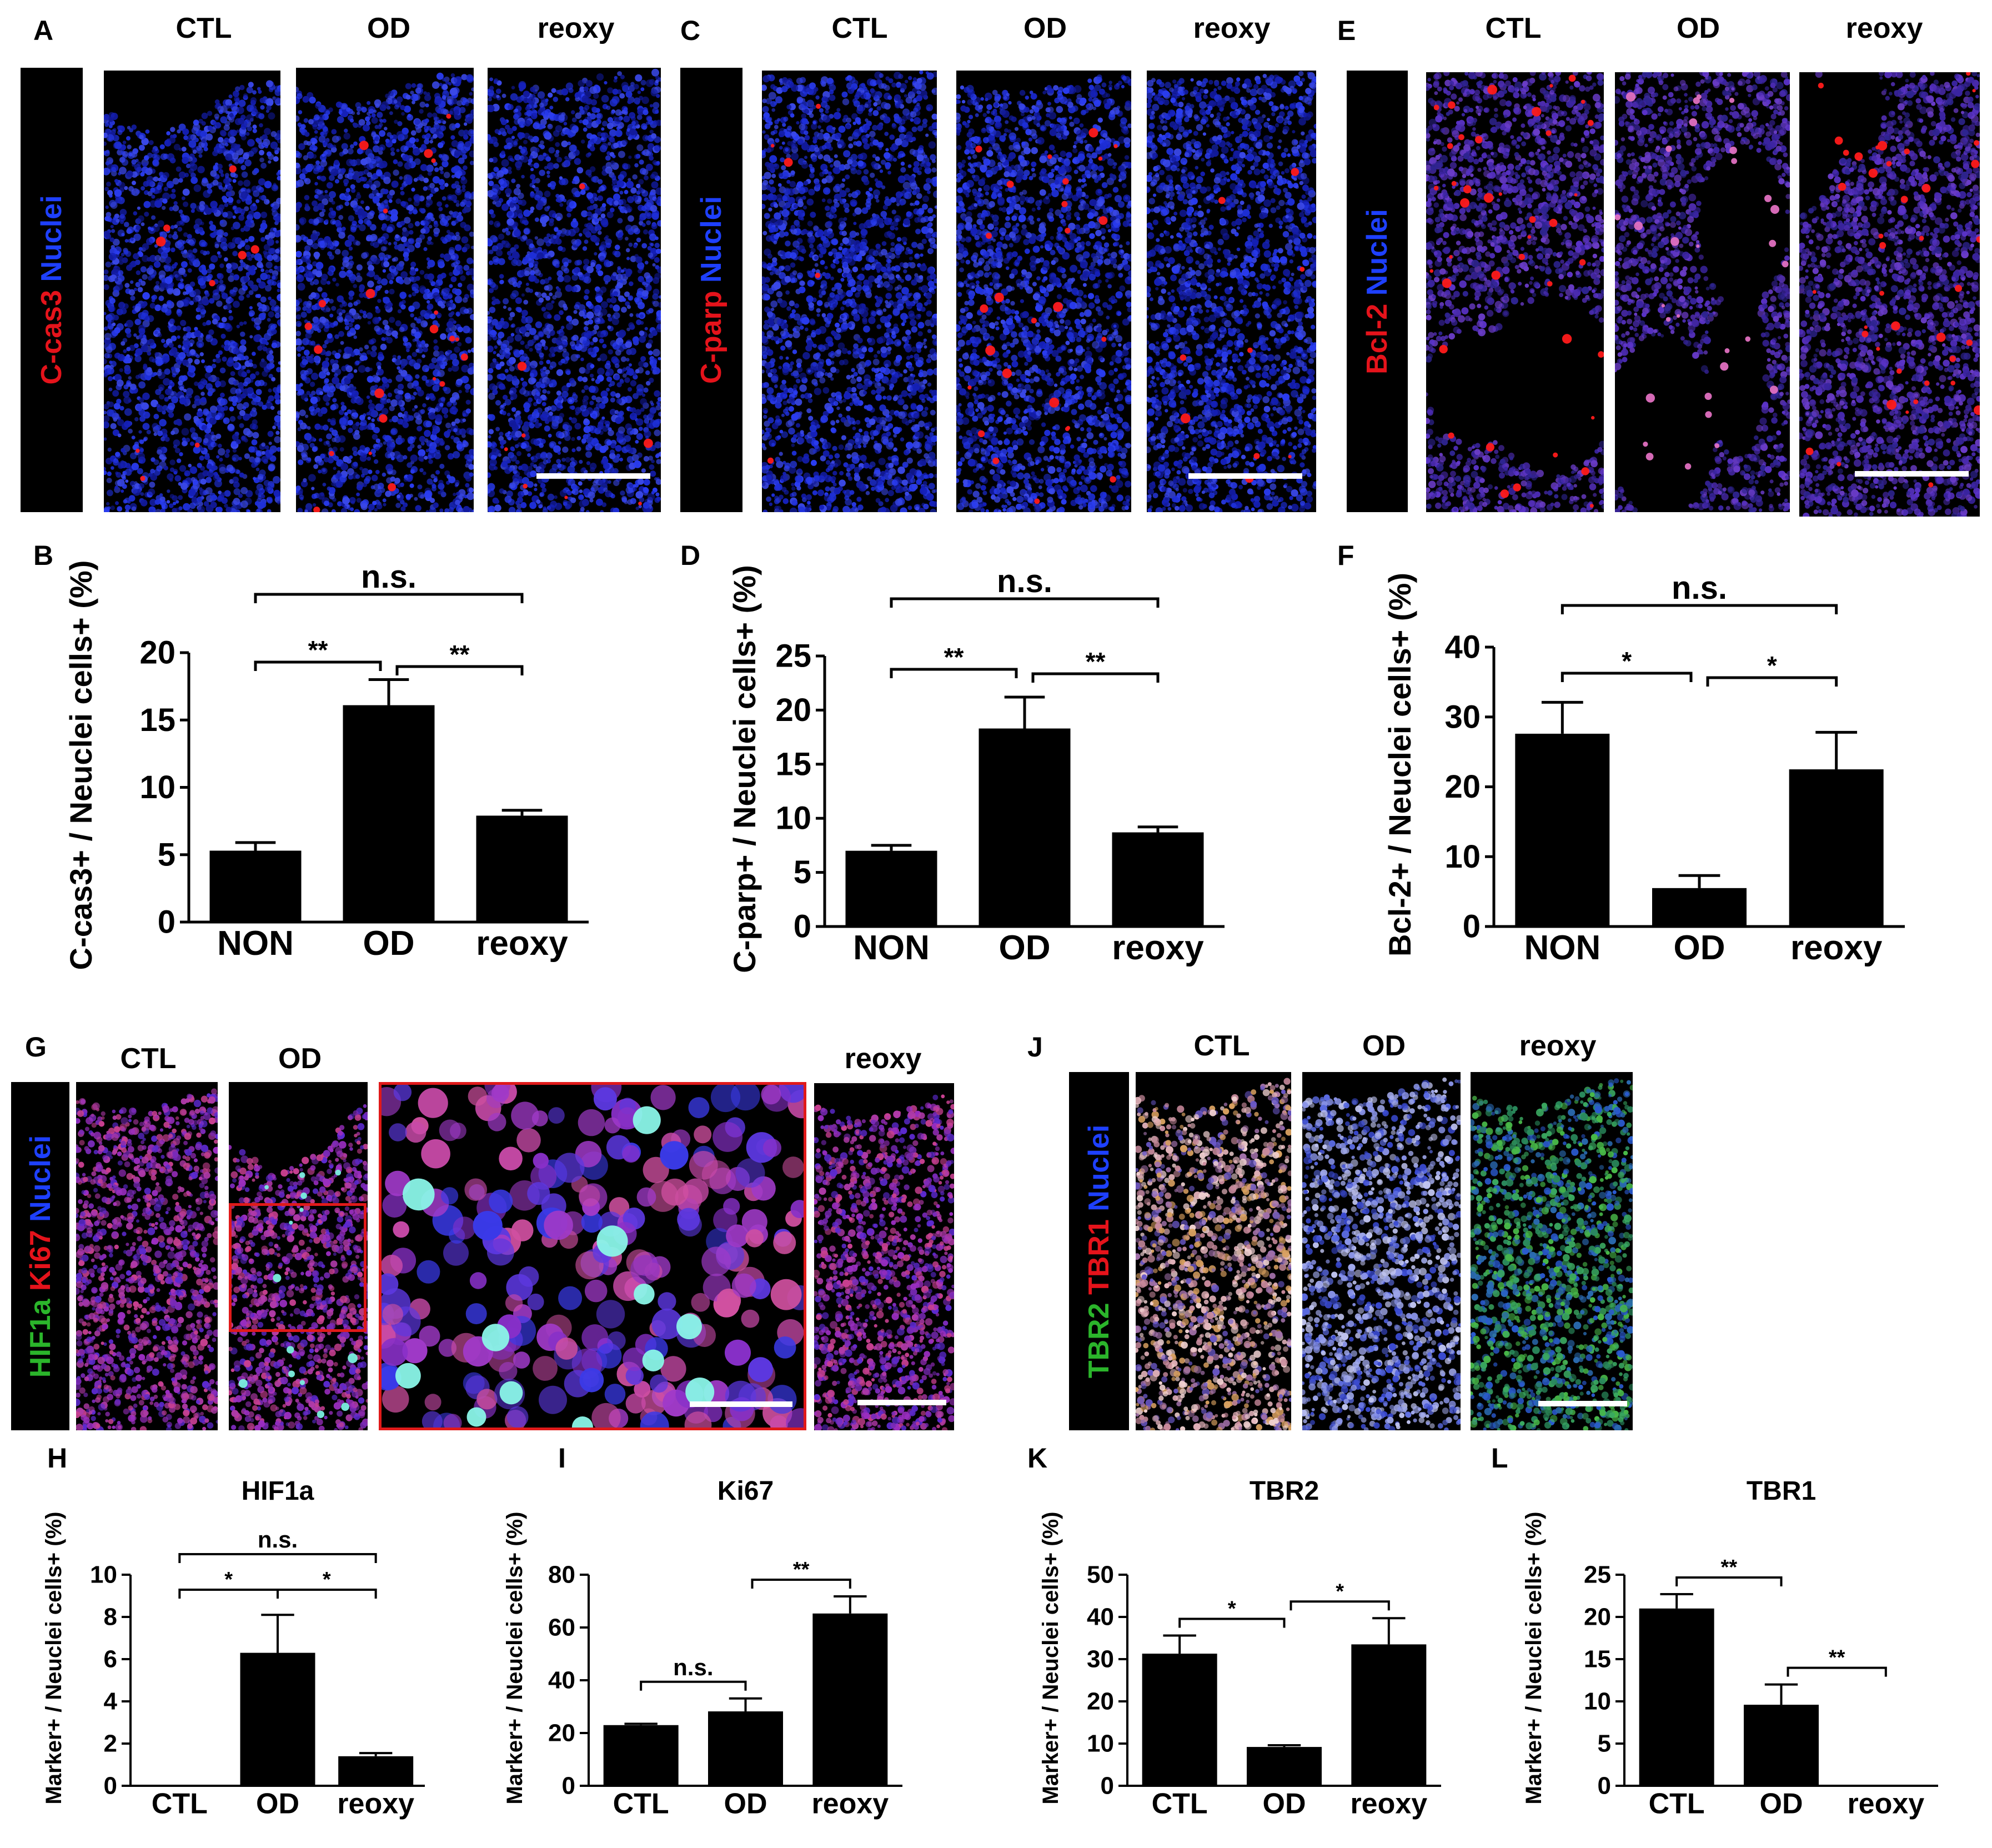 This screenshot has height=1848, width=1992. I want to click on y-tick-label: 50, so click(1100, 1575).